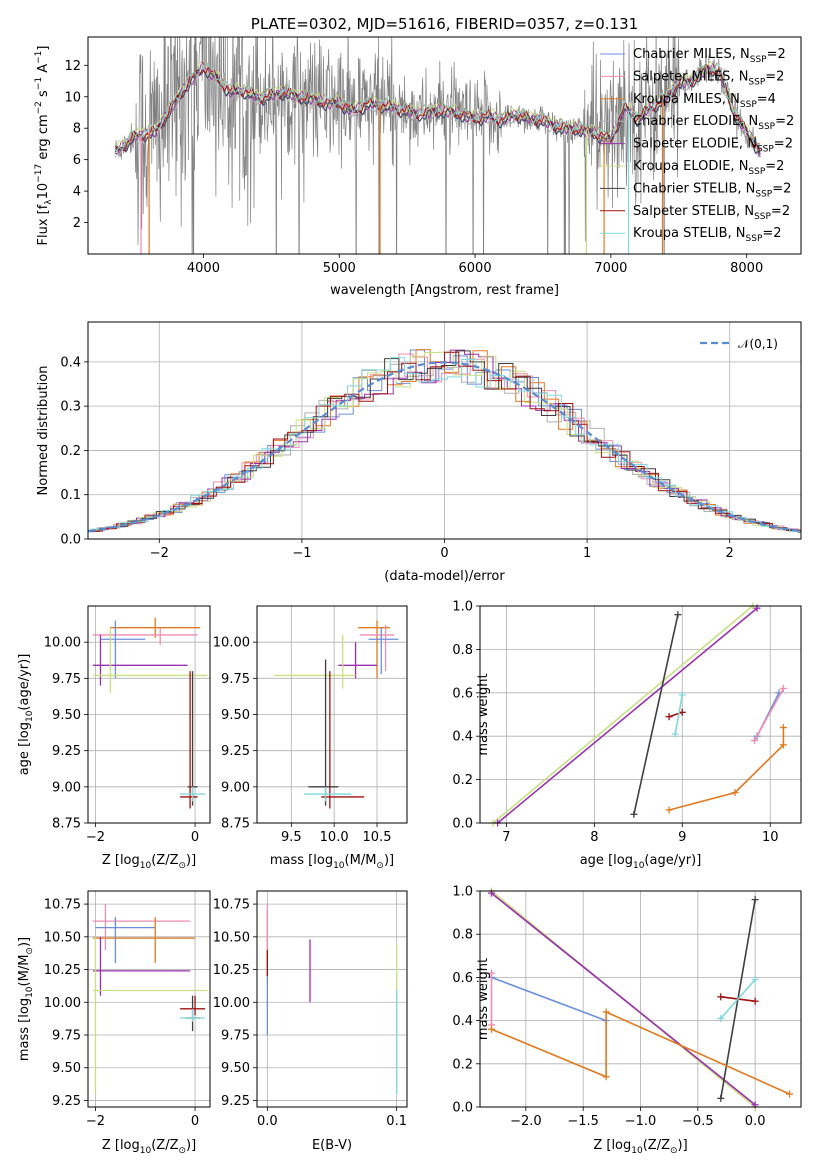  What do you see at coordinates (43, 95) in the screenshot?
I see `label-fragment: s` at bounding box center [43, 95].